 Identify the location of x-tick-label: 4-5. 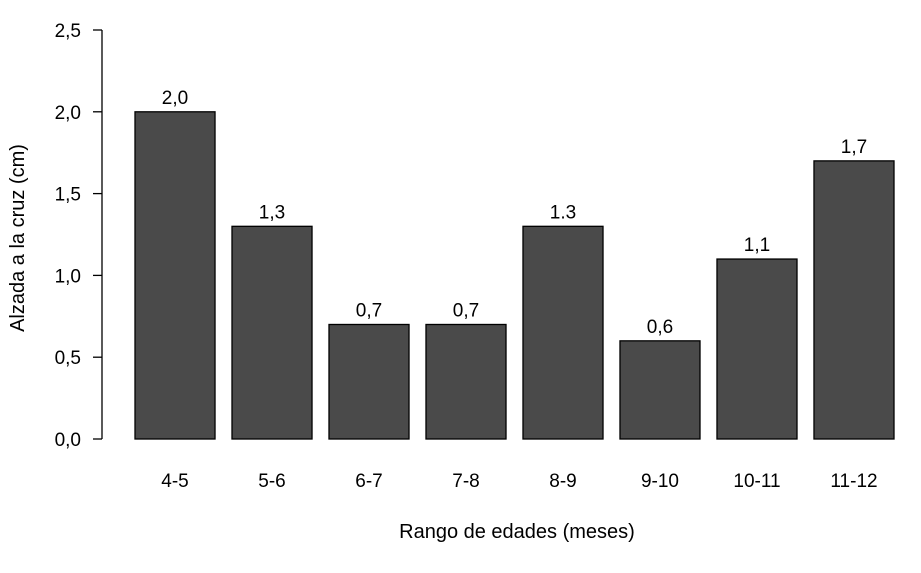
(174, 481).